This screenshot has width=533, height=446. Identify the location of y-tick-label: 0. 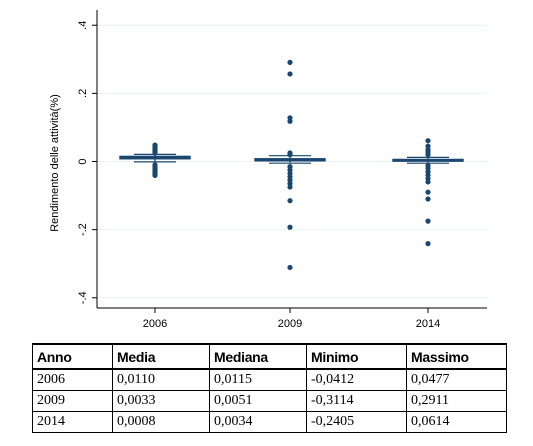
(83, 161).